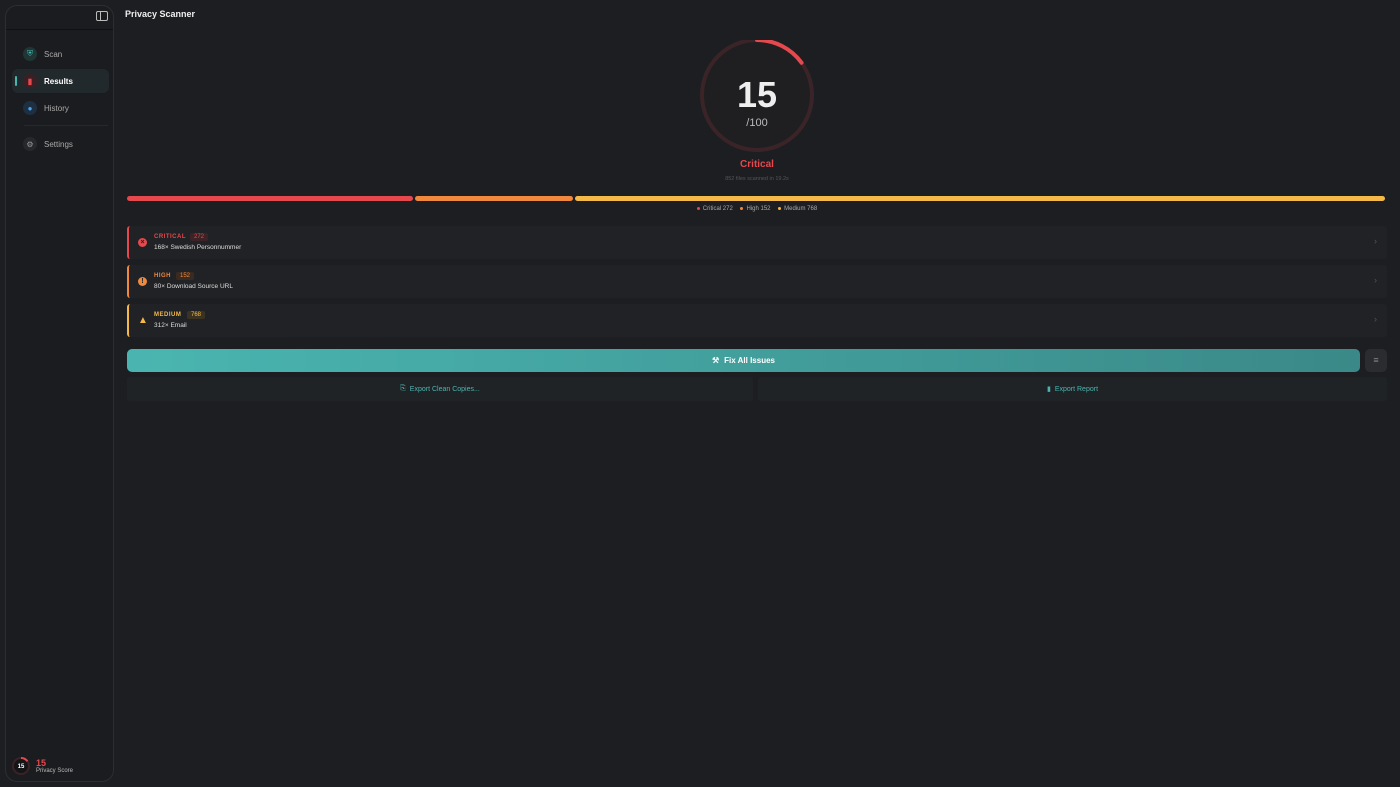 The width and height of the screenshot is (1400, 787). Describe the element at coordinates (757, 281) in the screenshot. I see `finding-high: ! HIGH 152 80× Download Source URL ›` at that location.